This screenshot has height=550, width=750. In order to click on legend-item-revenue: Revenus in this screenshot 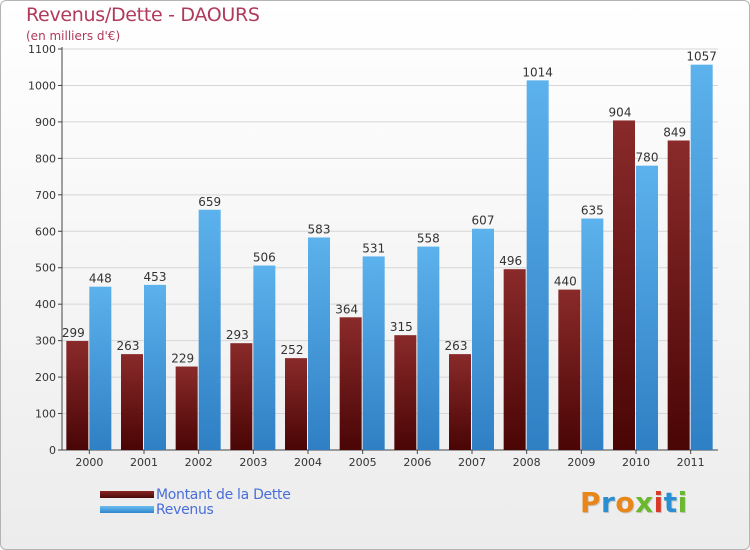, I will do `click(195, 509)`.